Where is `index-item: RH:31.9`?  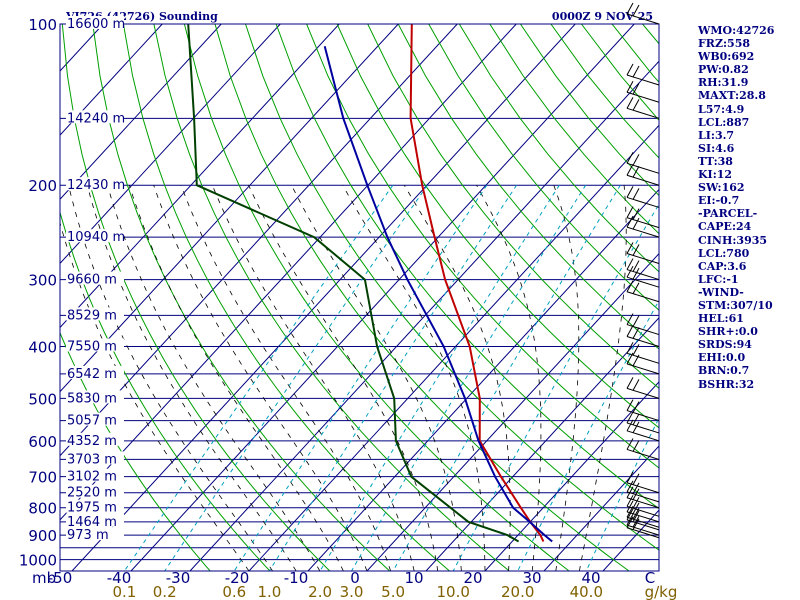 index-item: RH:31.9 is located at coordinates (723, 83).